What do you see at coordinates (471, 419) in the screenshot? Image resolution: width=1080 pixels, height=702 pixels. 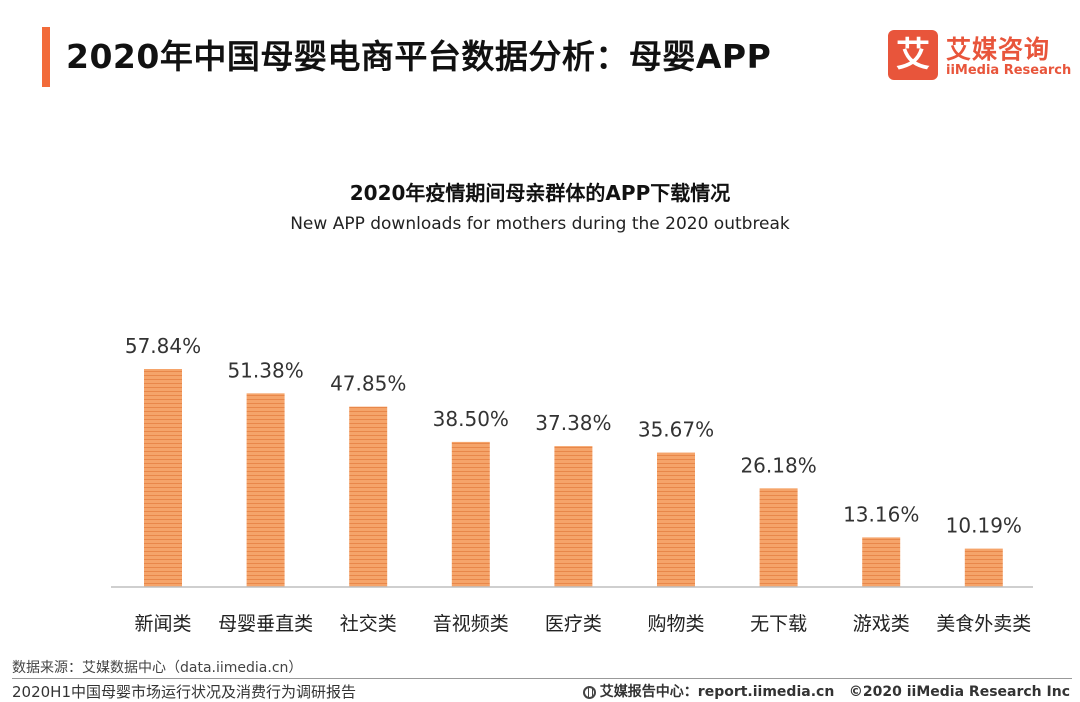 I see `data-label-4: 38.50%` at bounding box center [471, 419].